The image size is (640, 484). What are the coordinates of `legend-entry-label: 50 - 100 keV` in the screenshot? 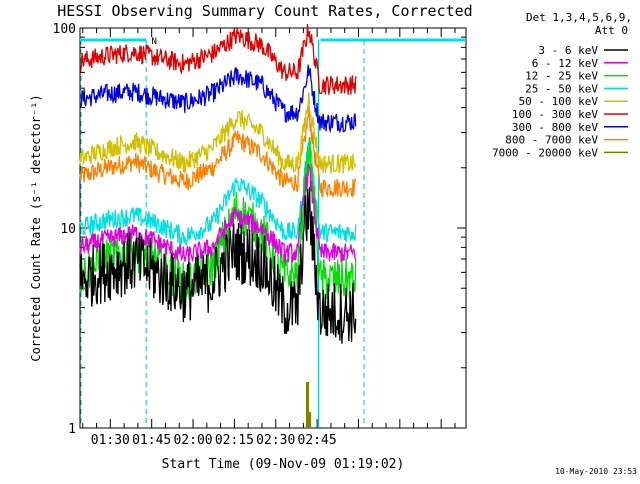 It's located at (559, 101).